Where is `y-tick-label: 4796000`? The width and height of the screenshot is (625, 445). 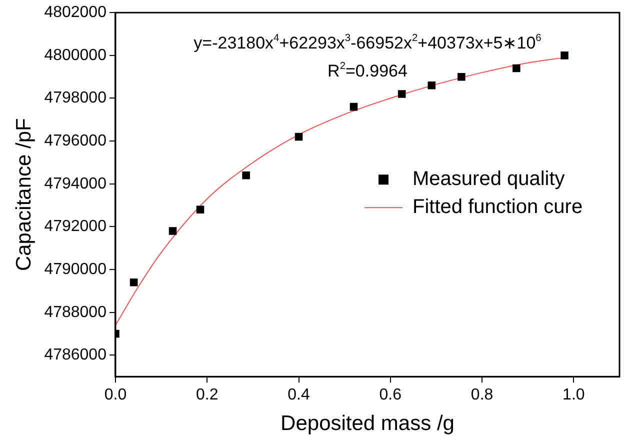 y-tick-label: 4796000 is located at coordinates (75, 141).